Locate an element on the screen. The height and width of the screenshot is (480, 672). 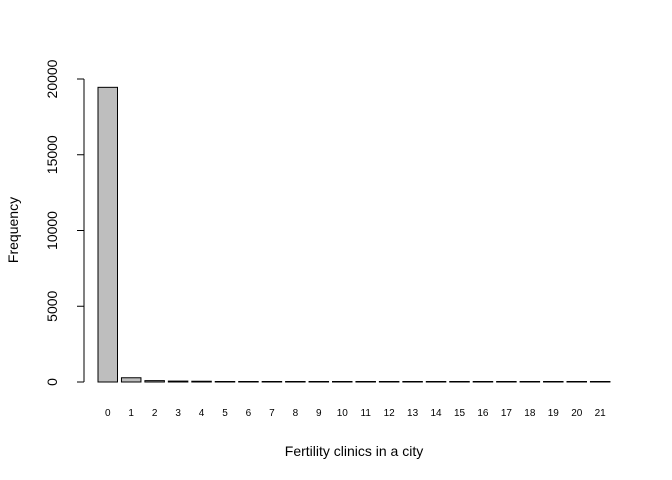
y-tick-label-5000: 5000 is located at coordinates (52, 305).